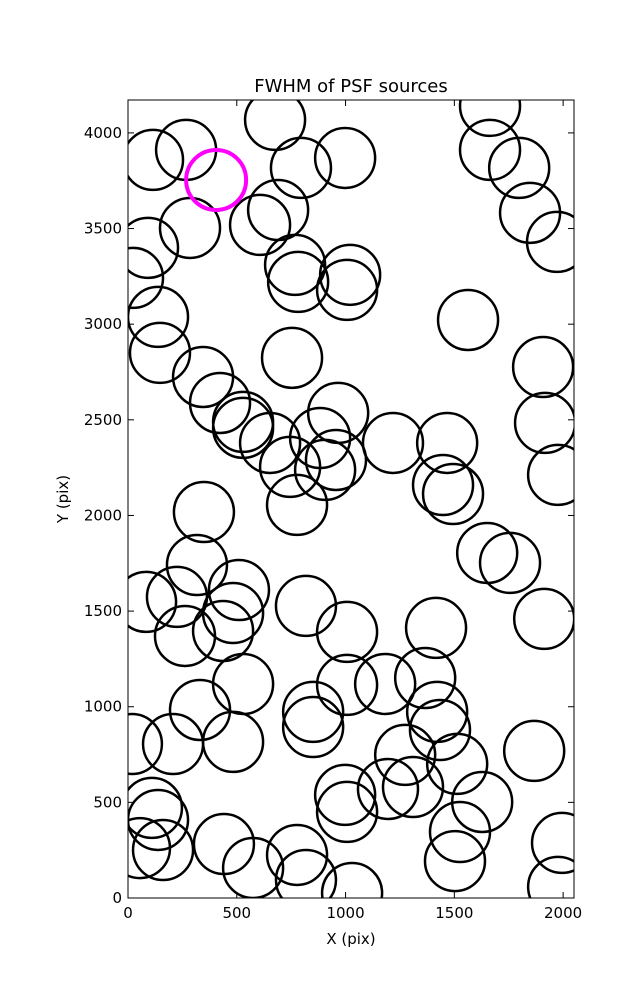  Describe the element at coordinates (63, 499) in the screenshot. I see `y-axis-label: Y (pix)` at that location.